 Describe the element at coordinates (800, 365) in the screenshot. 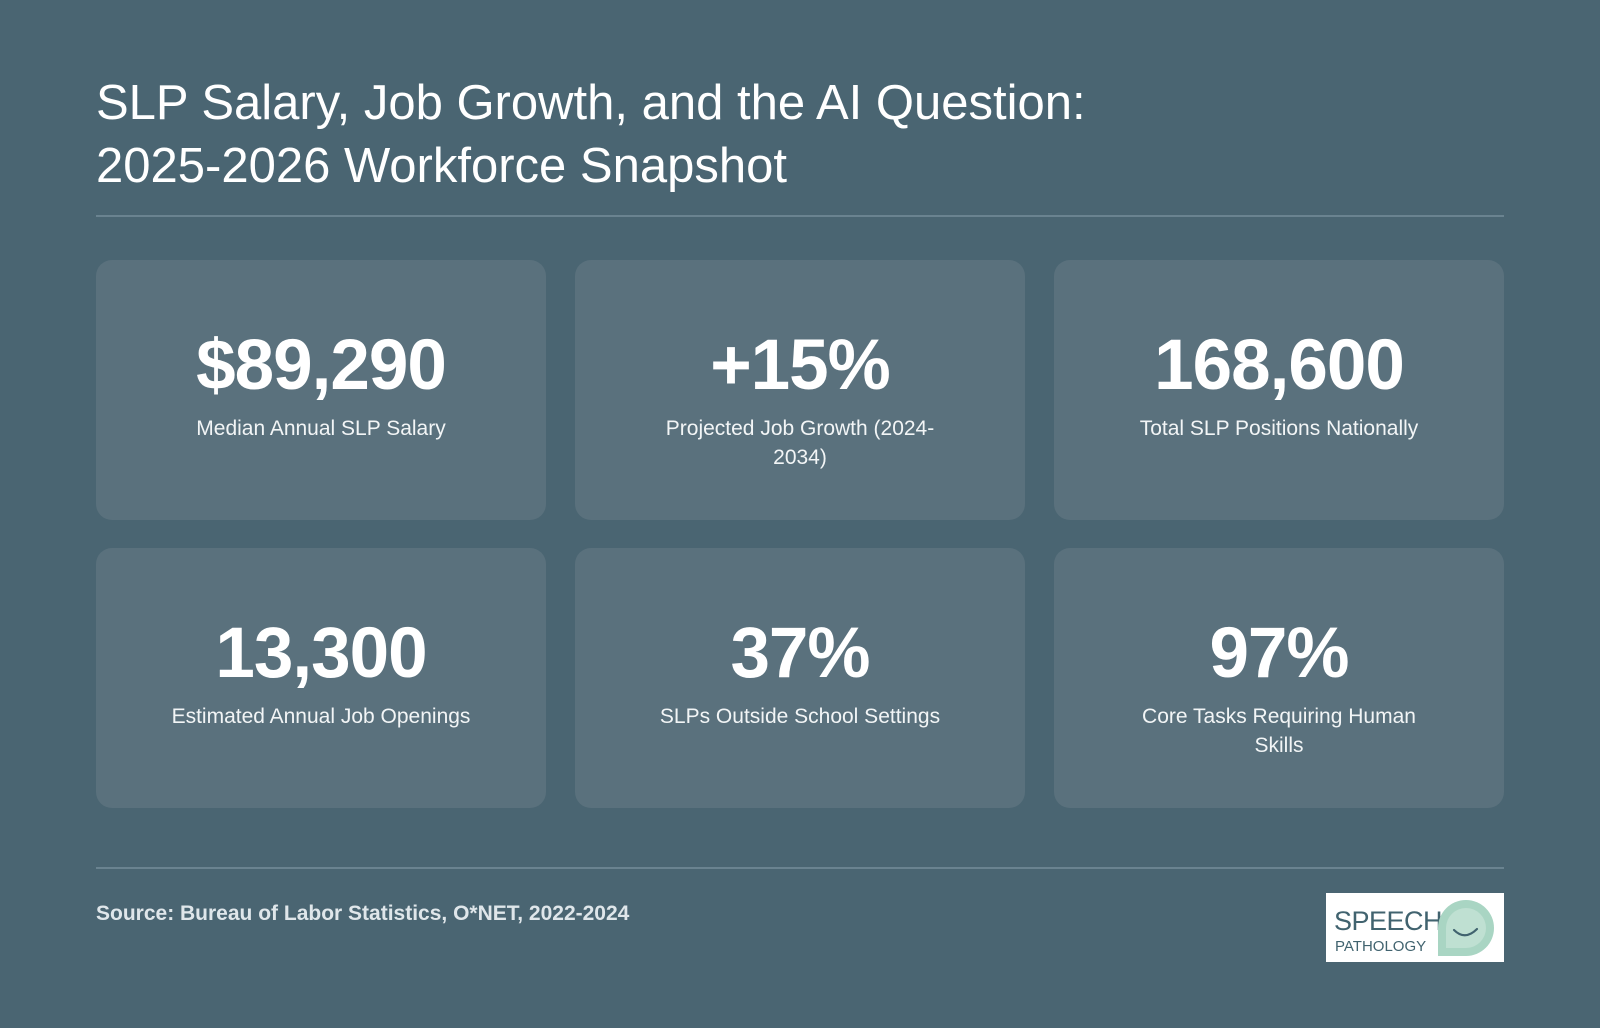

I see `stat-value: +15%` at that location.